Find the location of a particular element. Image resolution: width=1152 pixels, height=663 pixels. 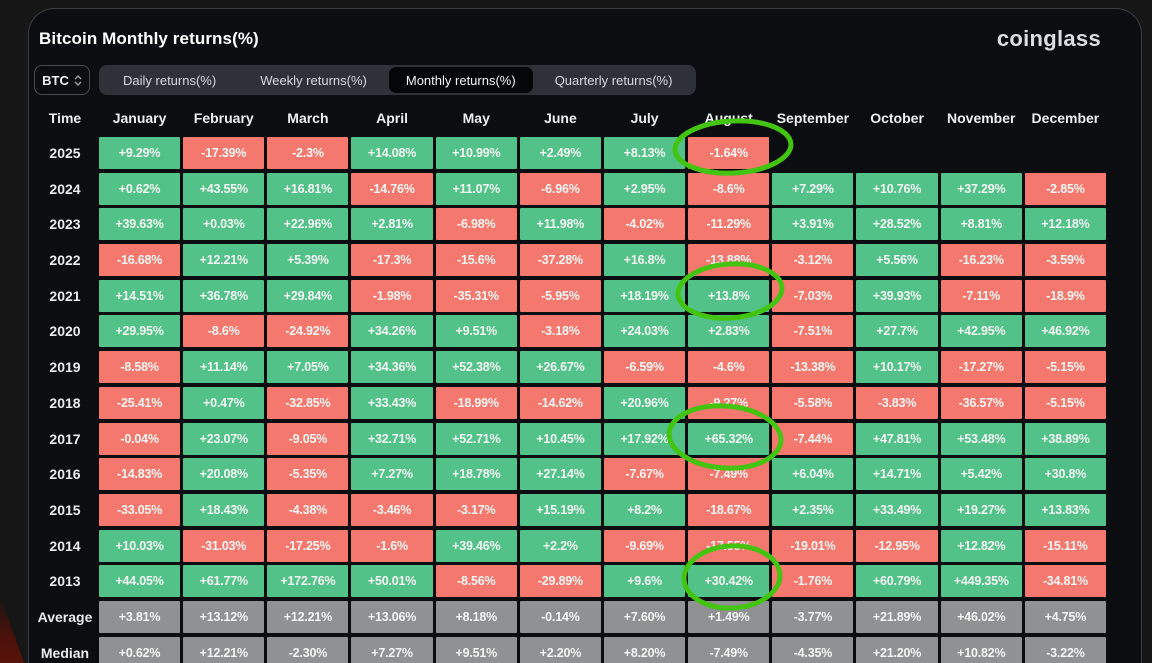

row-label-2021: 2021 is located at coordinates (65, 295).